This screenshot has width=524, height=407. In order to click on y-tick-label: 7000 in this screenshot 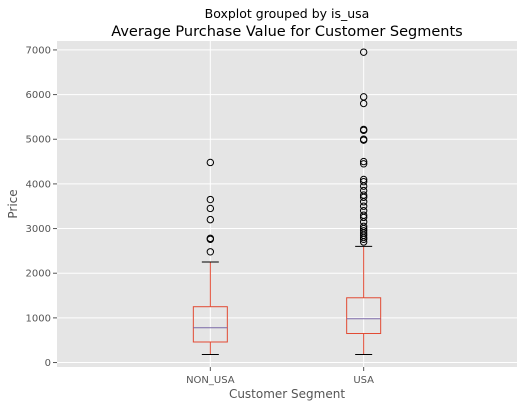, I will do `click(38, 50)`.